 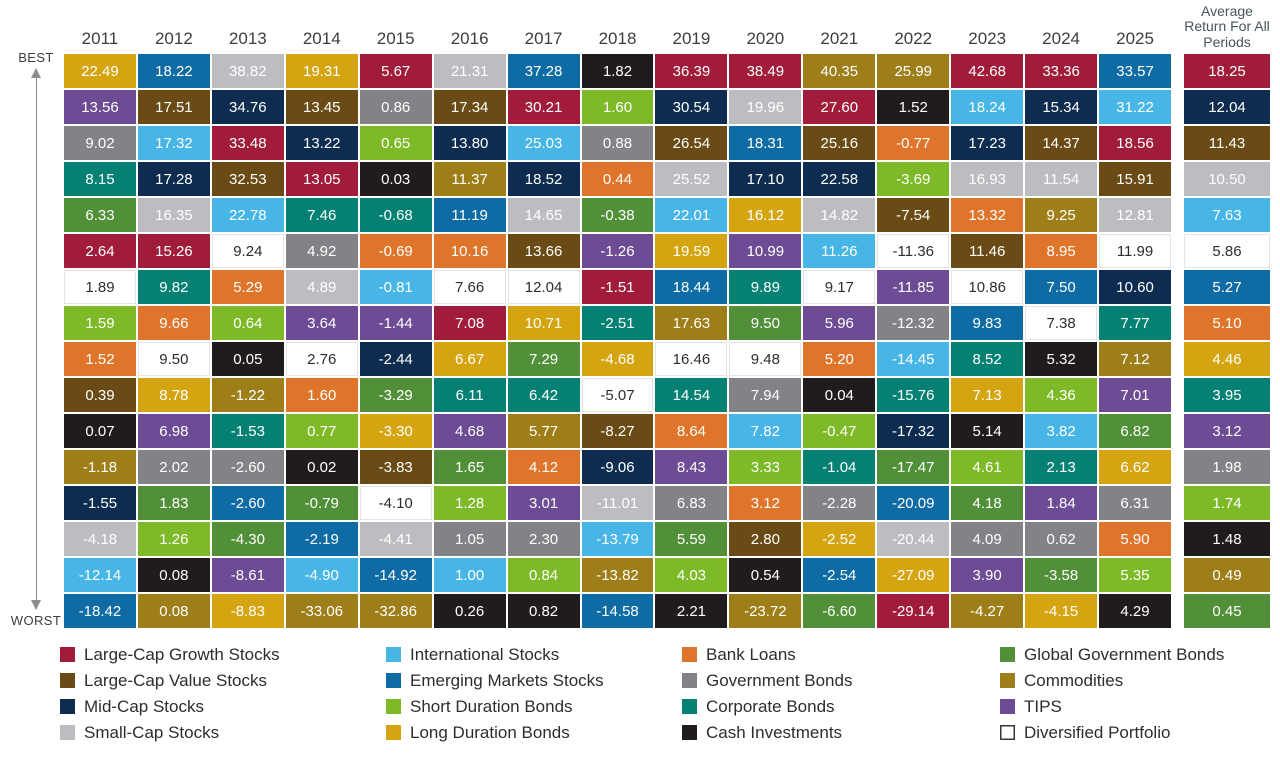 I want to click on return-cell: -3.29, so click(x=395, y=395).